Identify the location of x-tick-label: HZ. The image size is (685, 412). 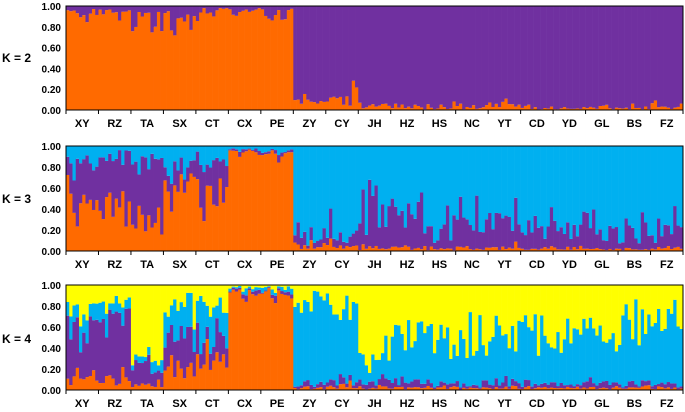
(407, 404).